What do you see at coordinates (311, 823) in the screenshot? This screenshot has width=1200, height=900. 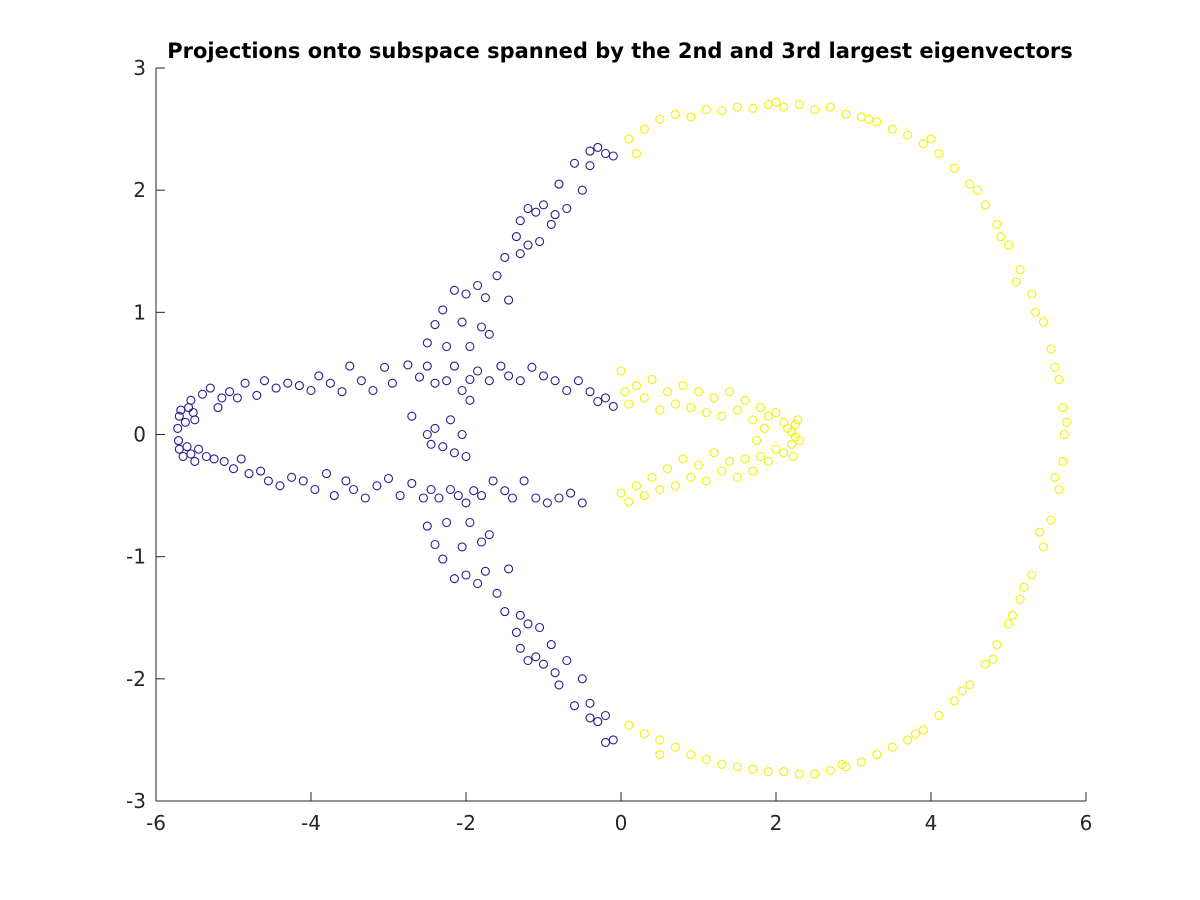 I see `x-tick-label: -4` at bounding box center [311, 823].